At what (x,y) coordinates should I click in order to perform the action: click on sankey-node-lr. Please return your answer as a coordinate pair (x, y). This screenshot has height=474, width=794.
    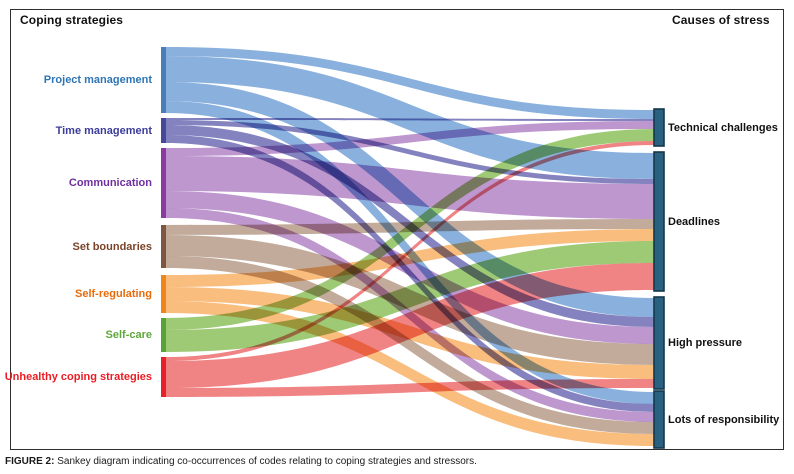
    Looking at the image, I should click on (659, 419).